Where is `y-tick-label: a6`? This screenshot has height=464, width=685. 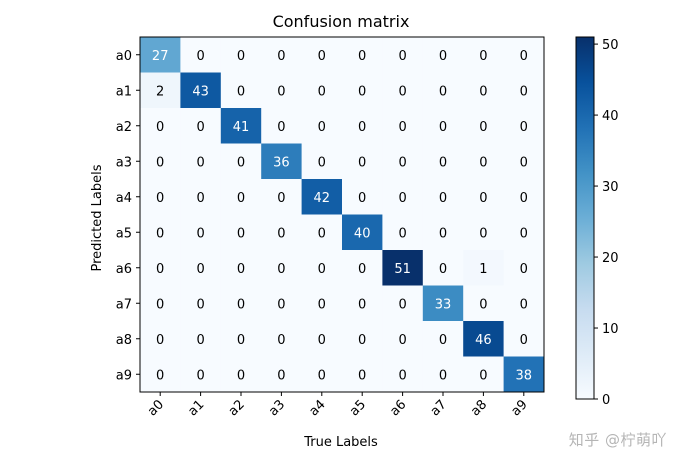 y-tick-label: a6 is located at coordinates (124, 269).